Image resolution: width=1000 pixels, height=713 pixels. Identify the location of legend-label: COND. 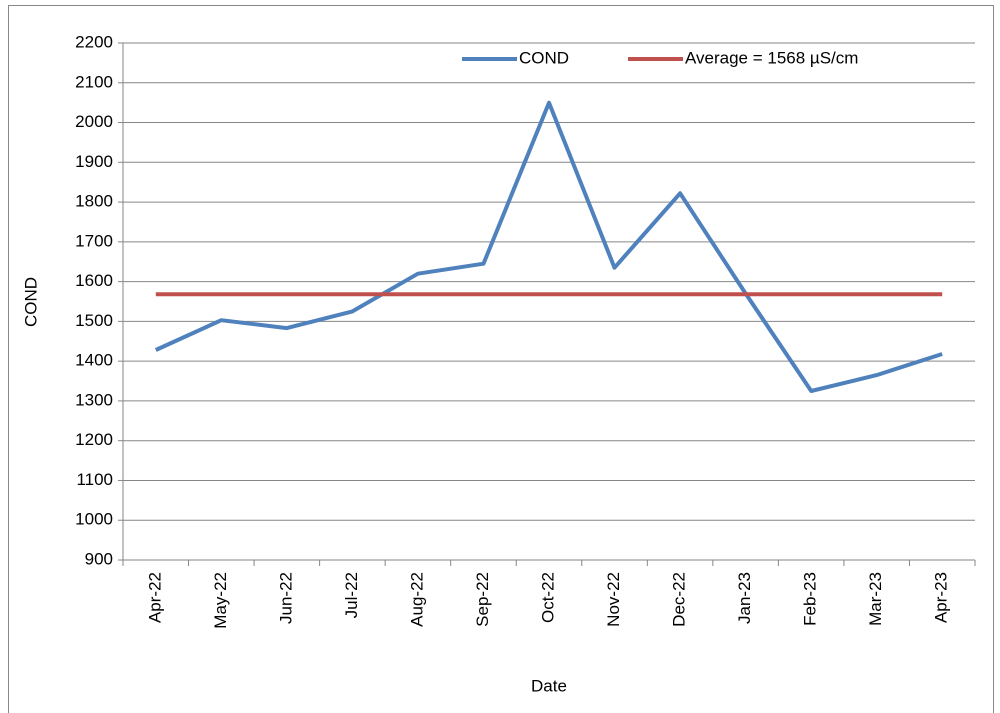
(544, 57).